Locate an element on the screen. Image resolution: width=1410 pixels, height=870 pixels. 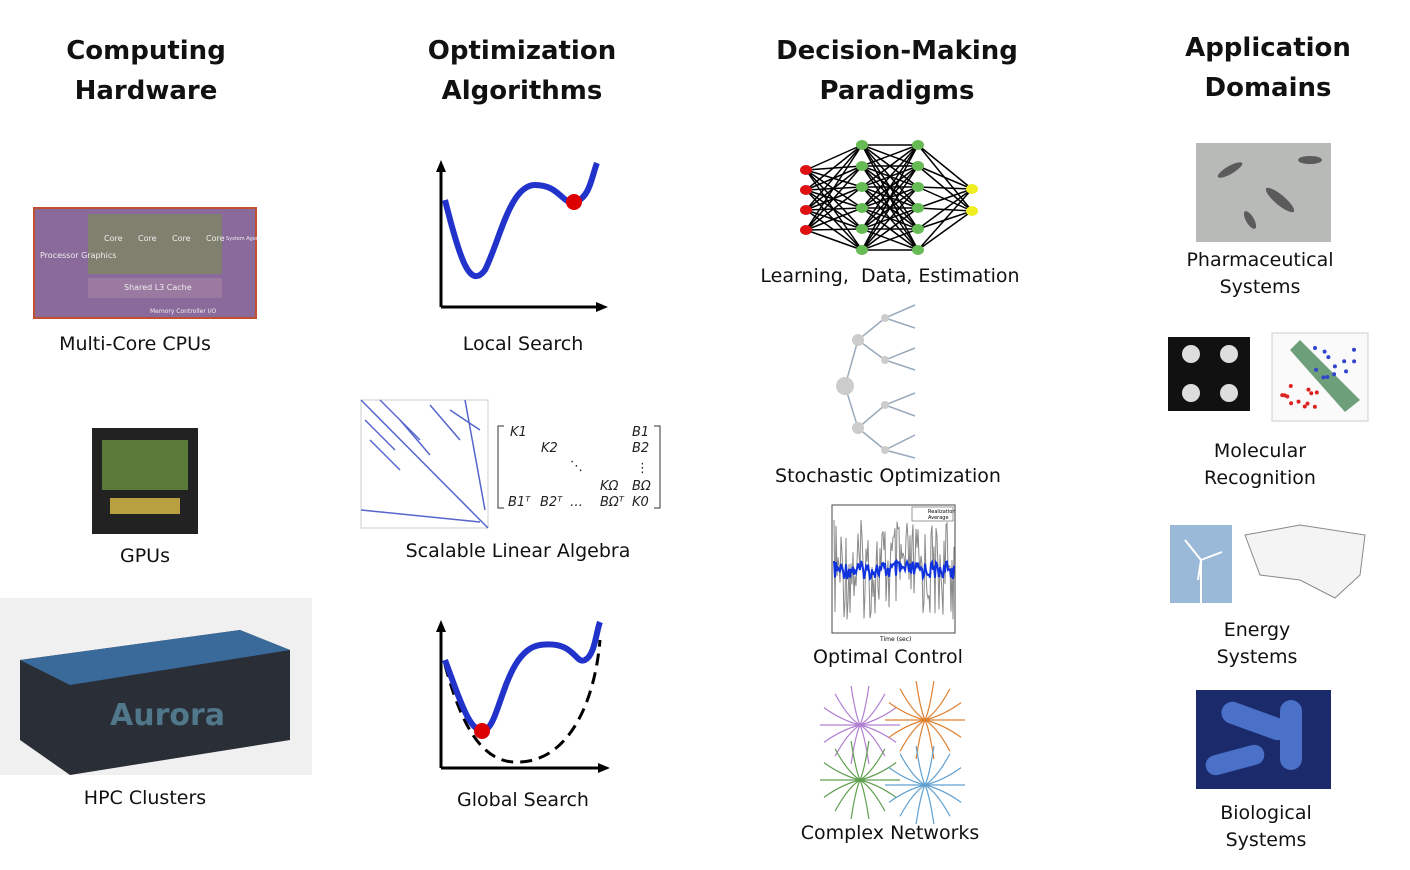
matrix-entry: K2 is located at coordinates (549, 448).